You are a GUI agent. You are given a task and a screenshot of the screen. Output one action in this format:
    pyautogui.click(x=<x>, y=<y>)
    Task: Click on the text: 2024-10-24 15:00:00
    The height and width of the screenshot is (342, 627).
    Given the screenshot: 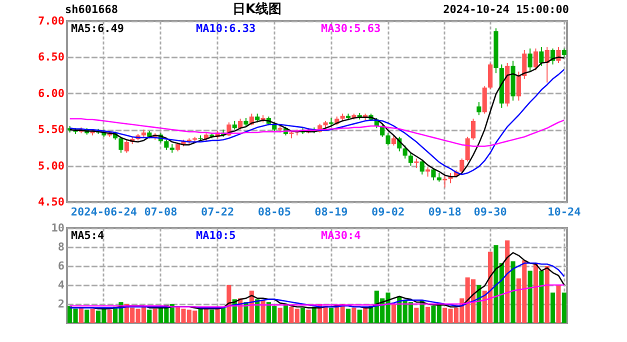 What is the action you would take?
    pyautogui.click(x=506, y=9)
    